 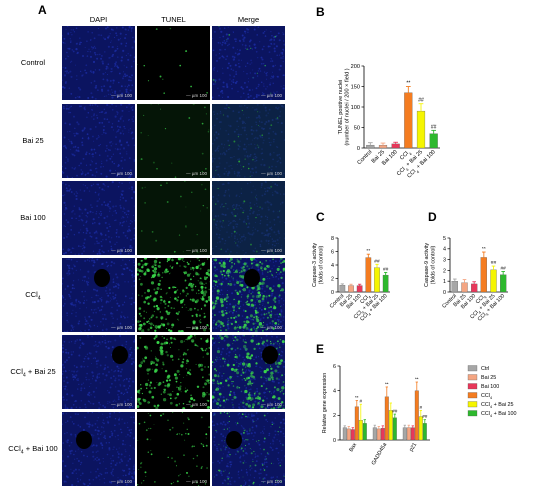 What do you see at coordinates (481, 299) in the screenshot?
I see `x-tick-label: CCl4` at bounding box center [481, 299].